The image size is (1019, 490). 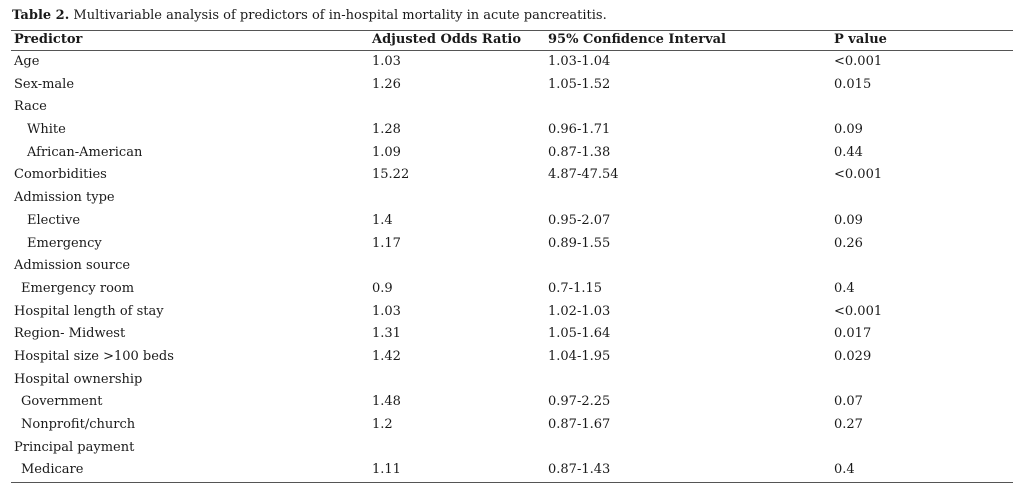 I want to click on confidence-interval-cell: 1.03-1.04, so click(x=579, y=61).